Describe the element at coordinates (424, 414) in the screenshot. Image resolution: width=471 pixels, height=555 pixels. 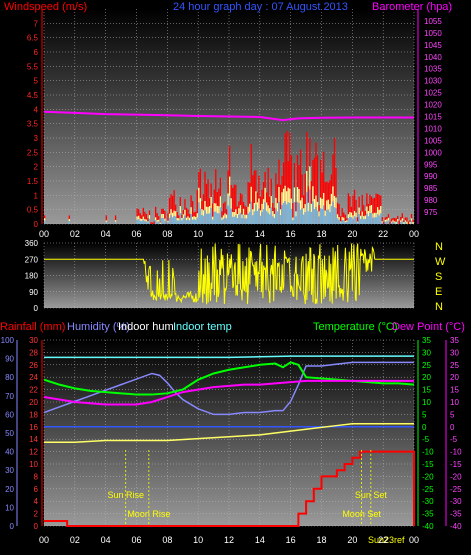
I see `temperature-tick: 5` at that location.